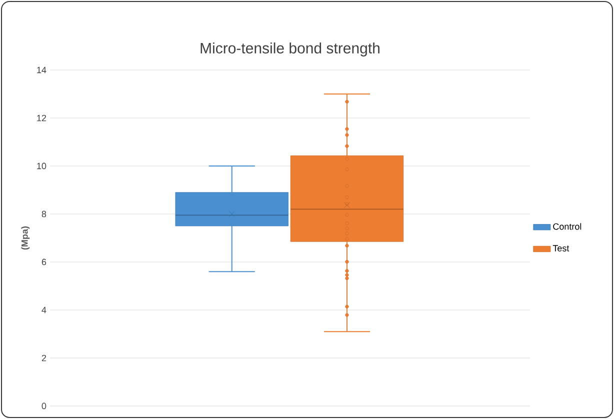  I want to click on y-tick-label: 0, so click(44, 406).